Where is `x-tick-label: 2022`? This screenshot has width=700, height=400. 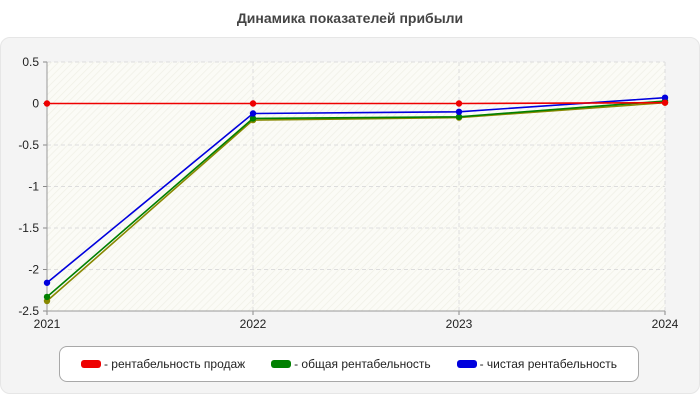
x-tick-label: 2022 is located at coordinates (253, 324).